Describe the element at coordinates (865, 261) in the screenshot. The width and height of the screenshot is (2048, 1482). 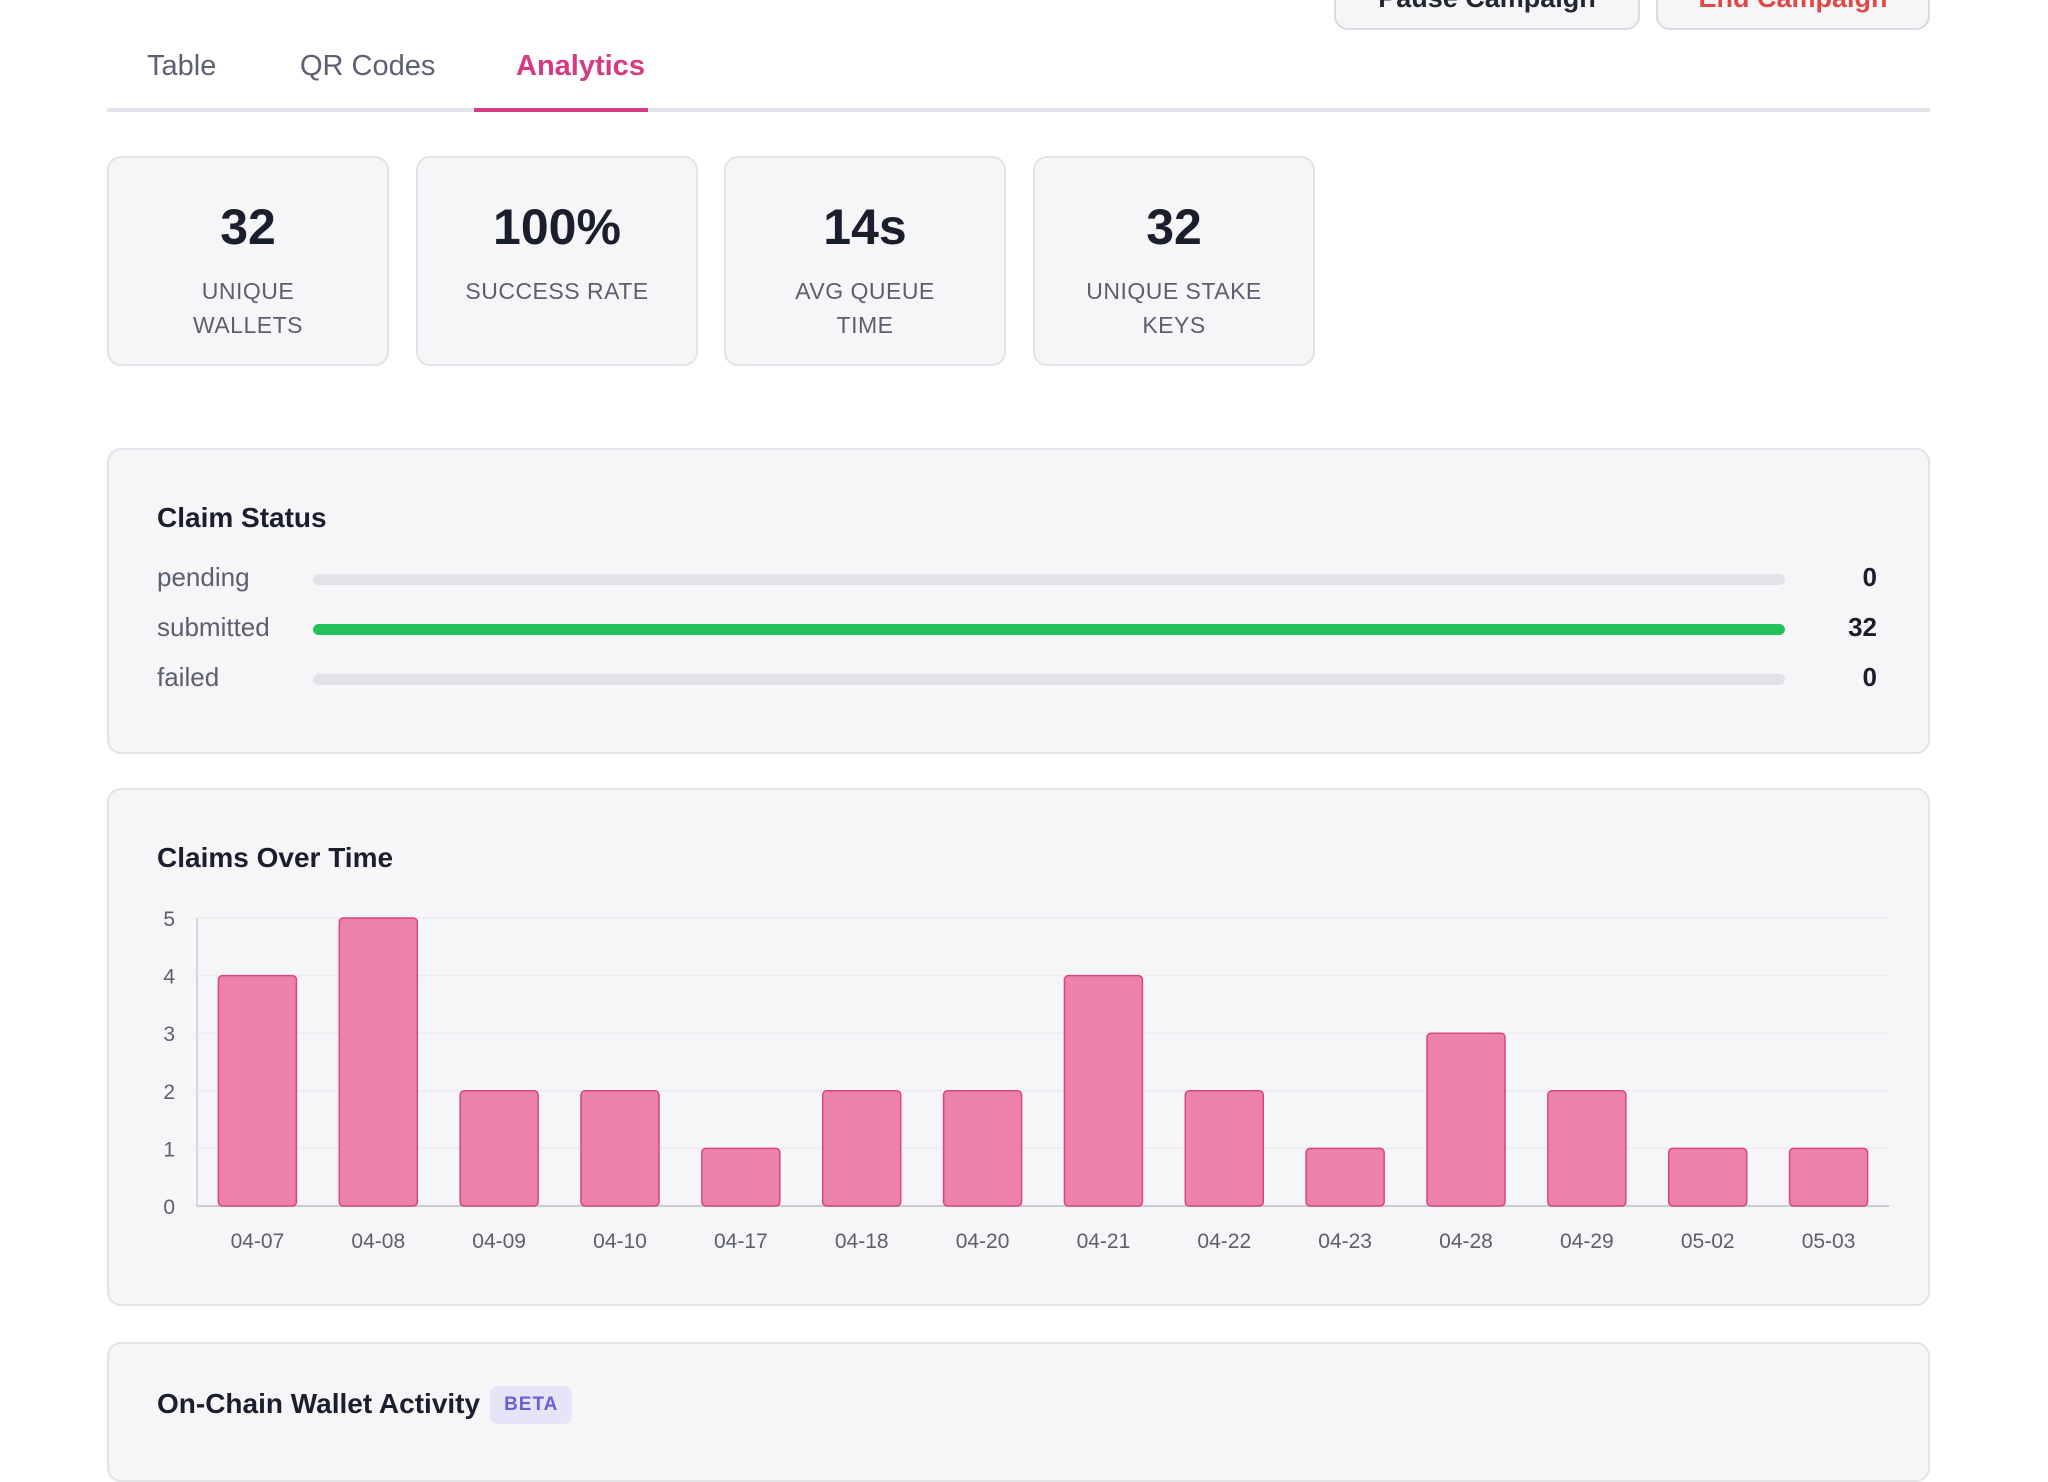
I see `stat-card-avg-queue-time: 14s AVG QUEUE TIME` at that location.